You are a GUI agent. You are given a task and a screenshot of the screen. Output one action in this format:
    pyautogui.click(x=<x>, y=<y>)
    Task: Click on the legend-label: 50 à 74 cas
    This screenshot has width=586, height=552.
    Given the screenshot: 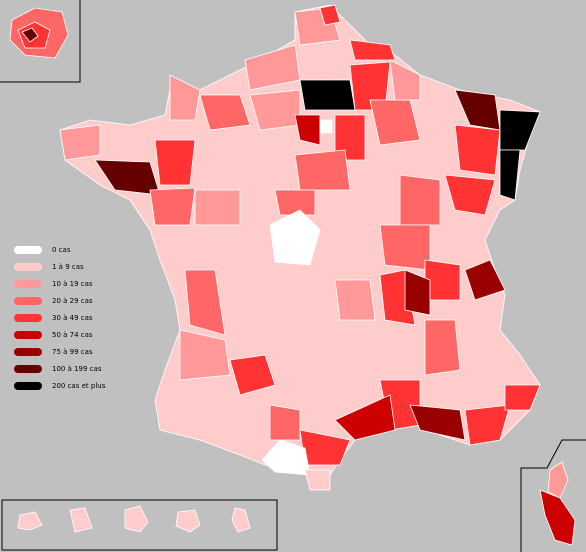 What is the action you would take?
    pyautogui.click(x=72, y=335)
    